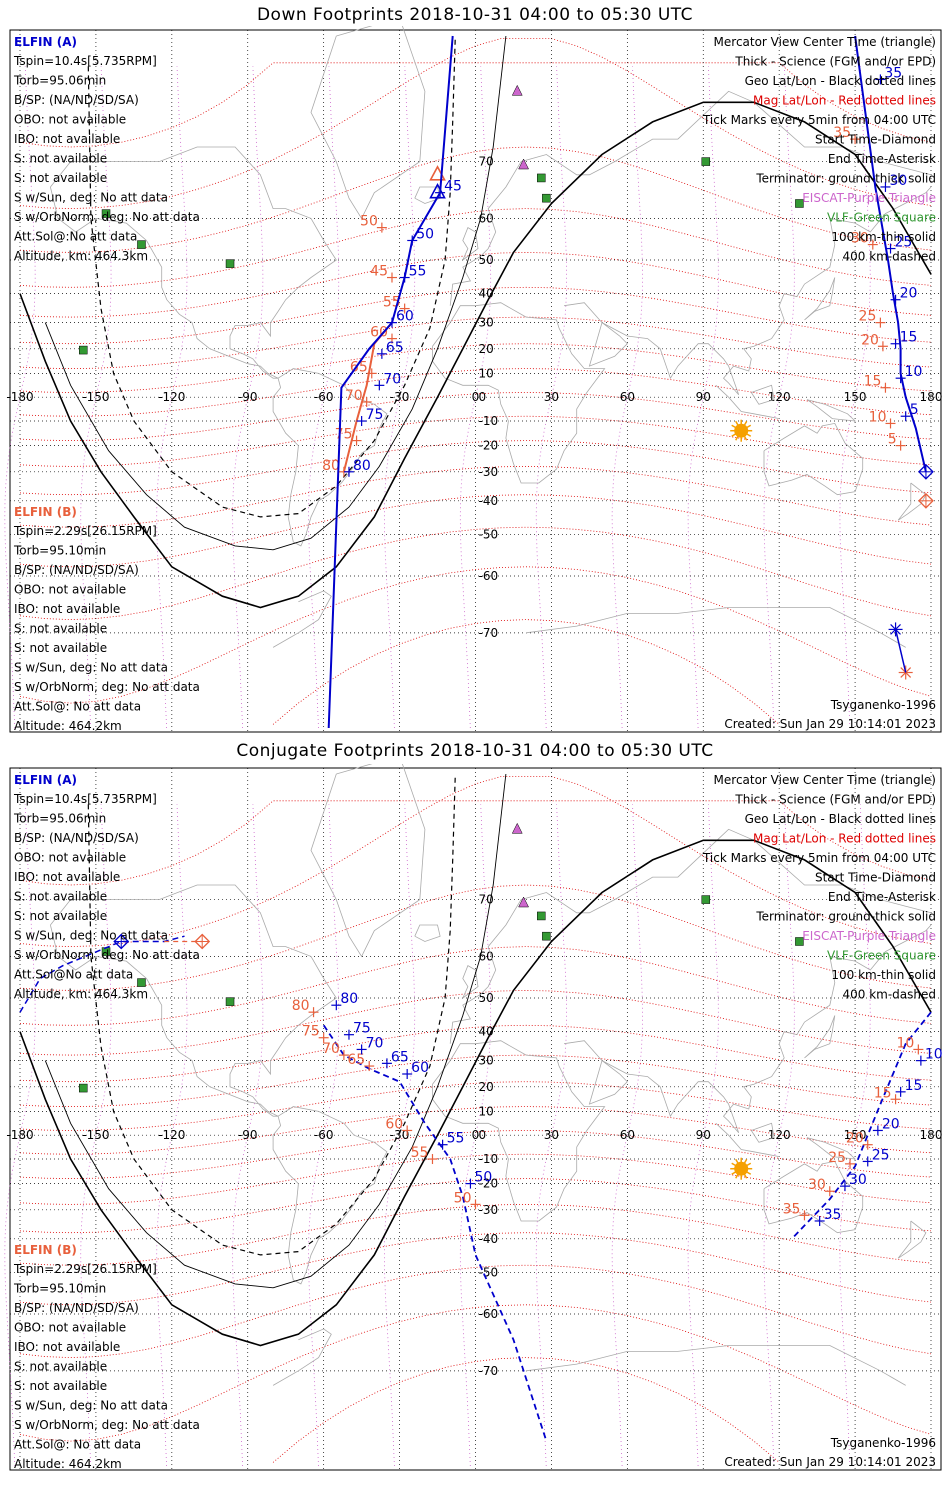 The width and height of the screenshot is (950, 1500). I want to click on lat-tick-label: 20, so click(486, 349).